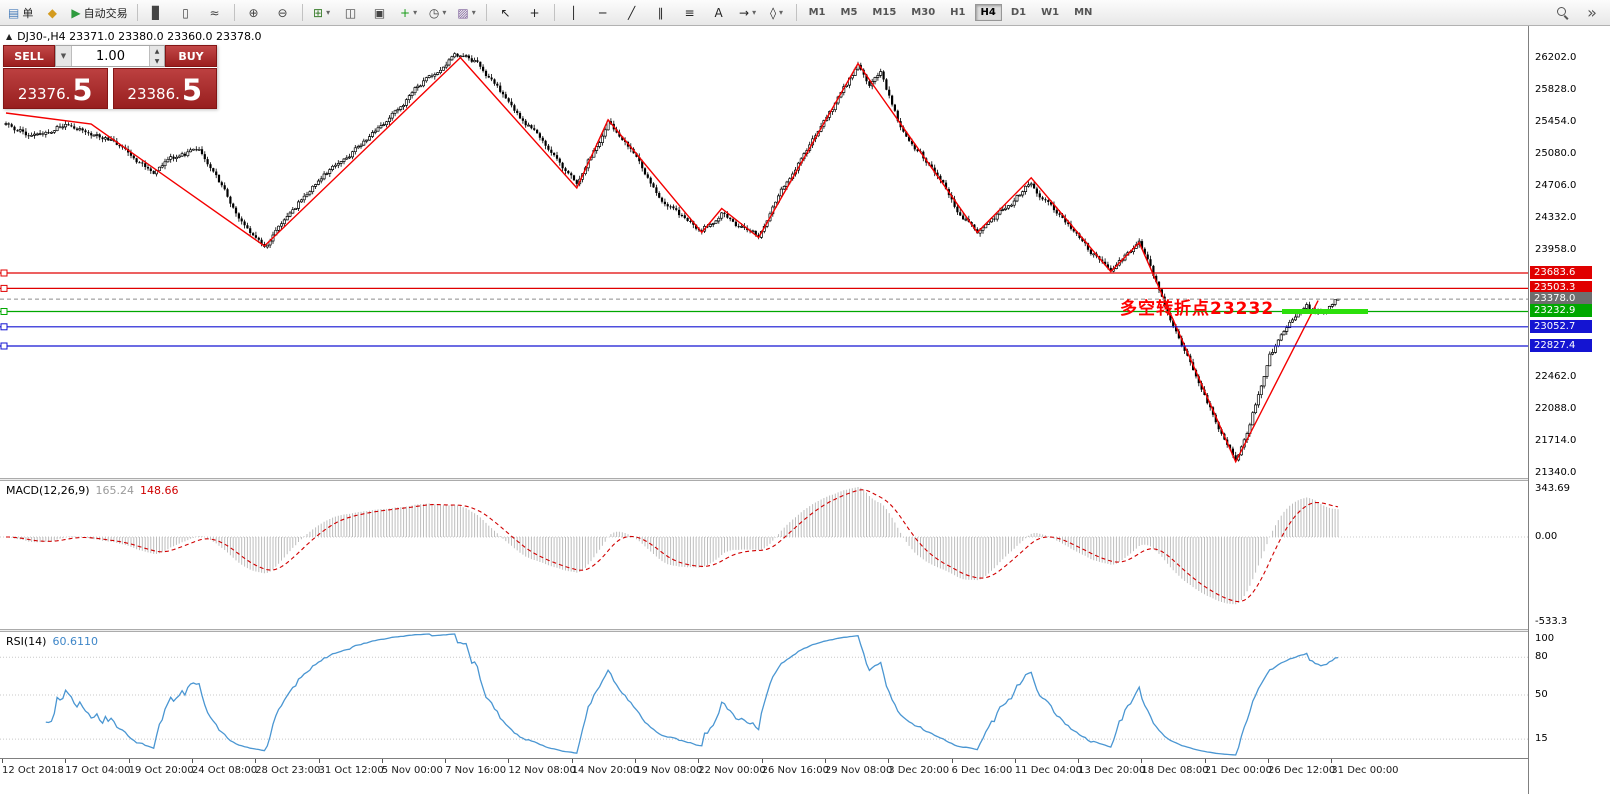 This screenshot has height=794, width=1610. Describe the element at coordinates (748, 13) in the screenshot. I see `arrows-button: → ▾` at that location.